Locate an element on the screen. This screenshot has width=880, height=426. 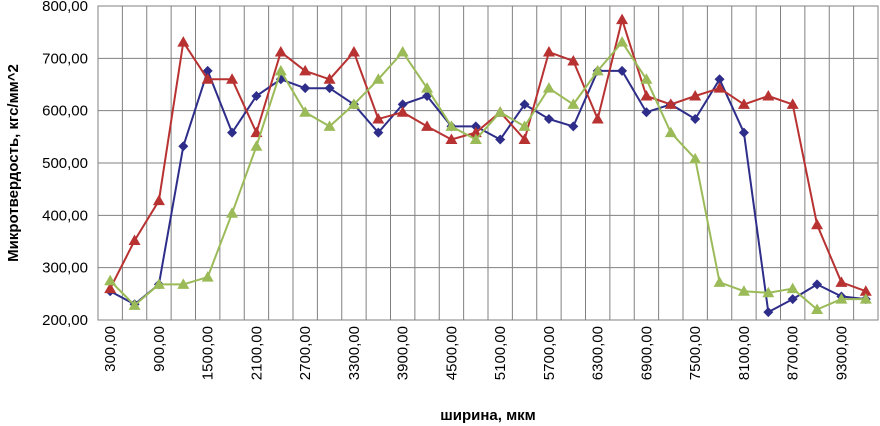
x-tick-label: 3300,00 is located at coordinates (354, 353).